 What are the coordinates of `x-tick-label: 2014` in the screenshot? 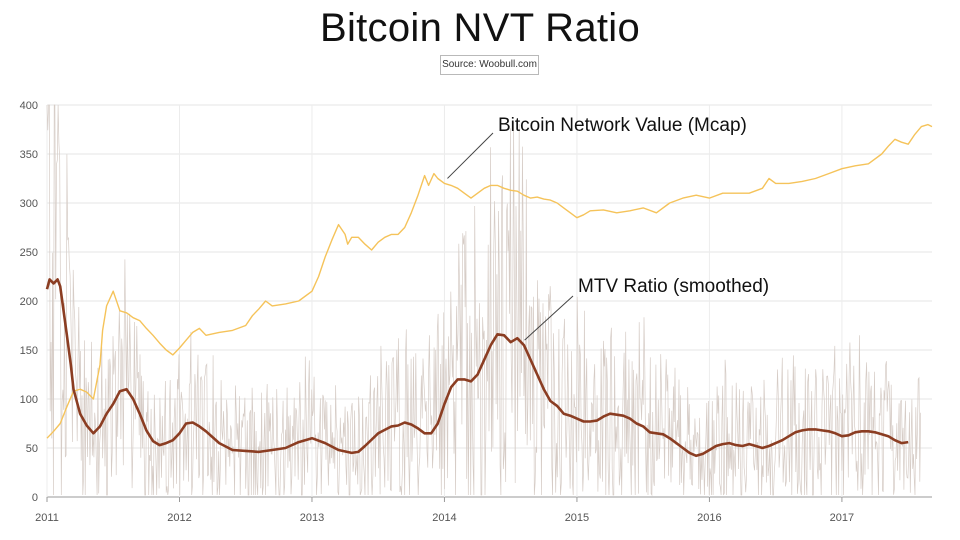 It's located at (444, 518).